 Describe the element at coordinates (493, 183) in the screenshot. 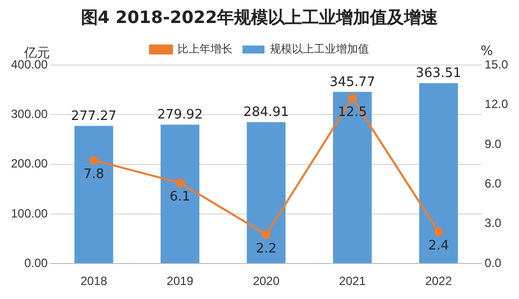

I see `y2-tick-label: 6.0` at that location.